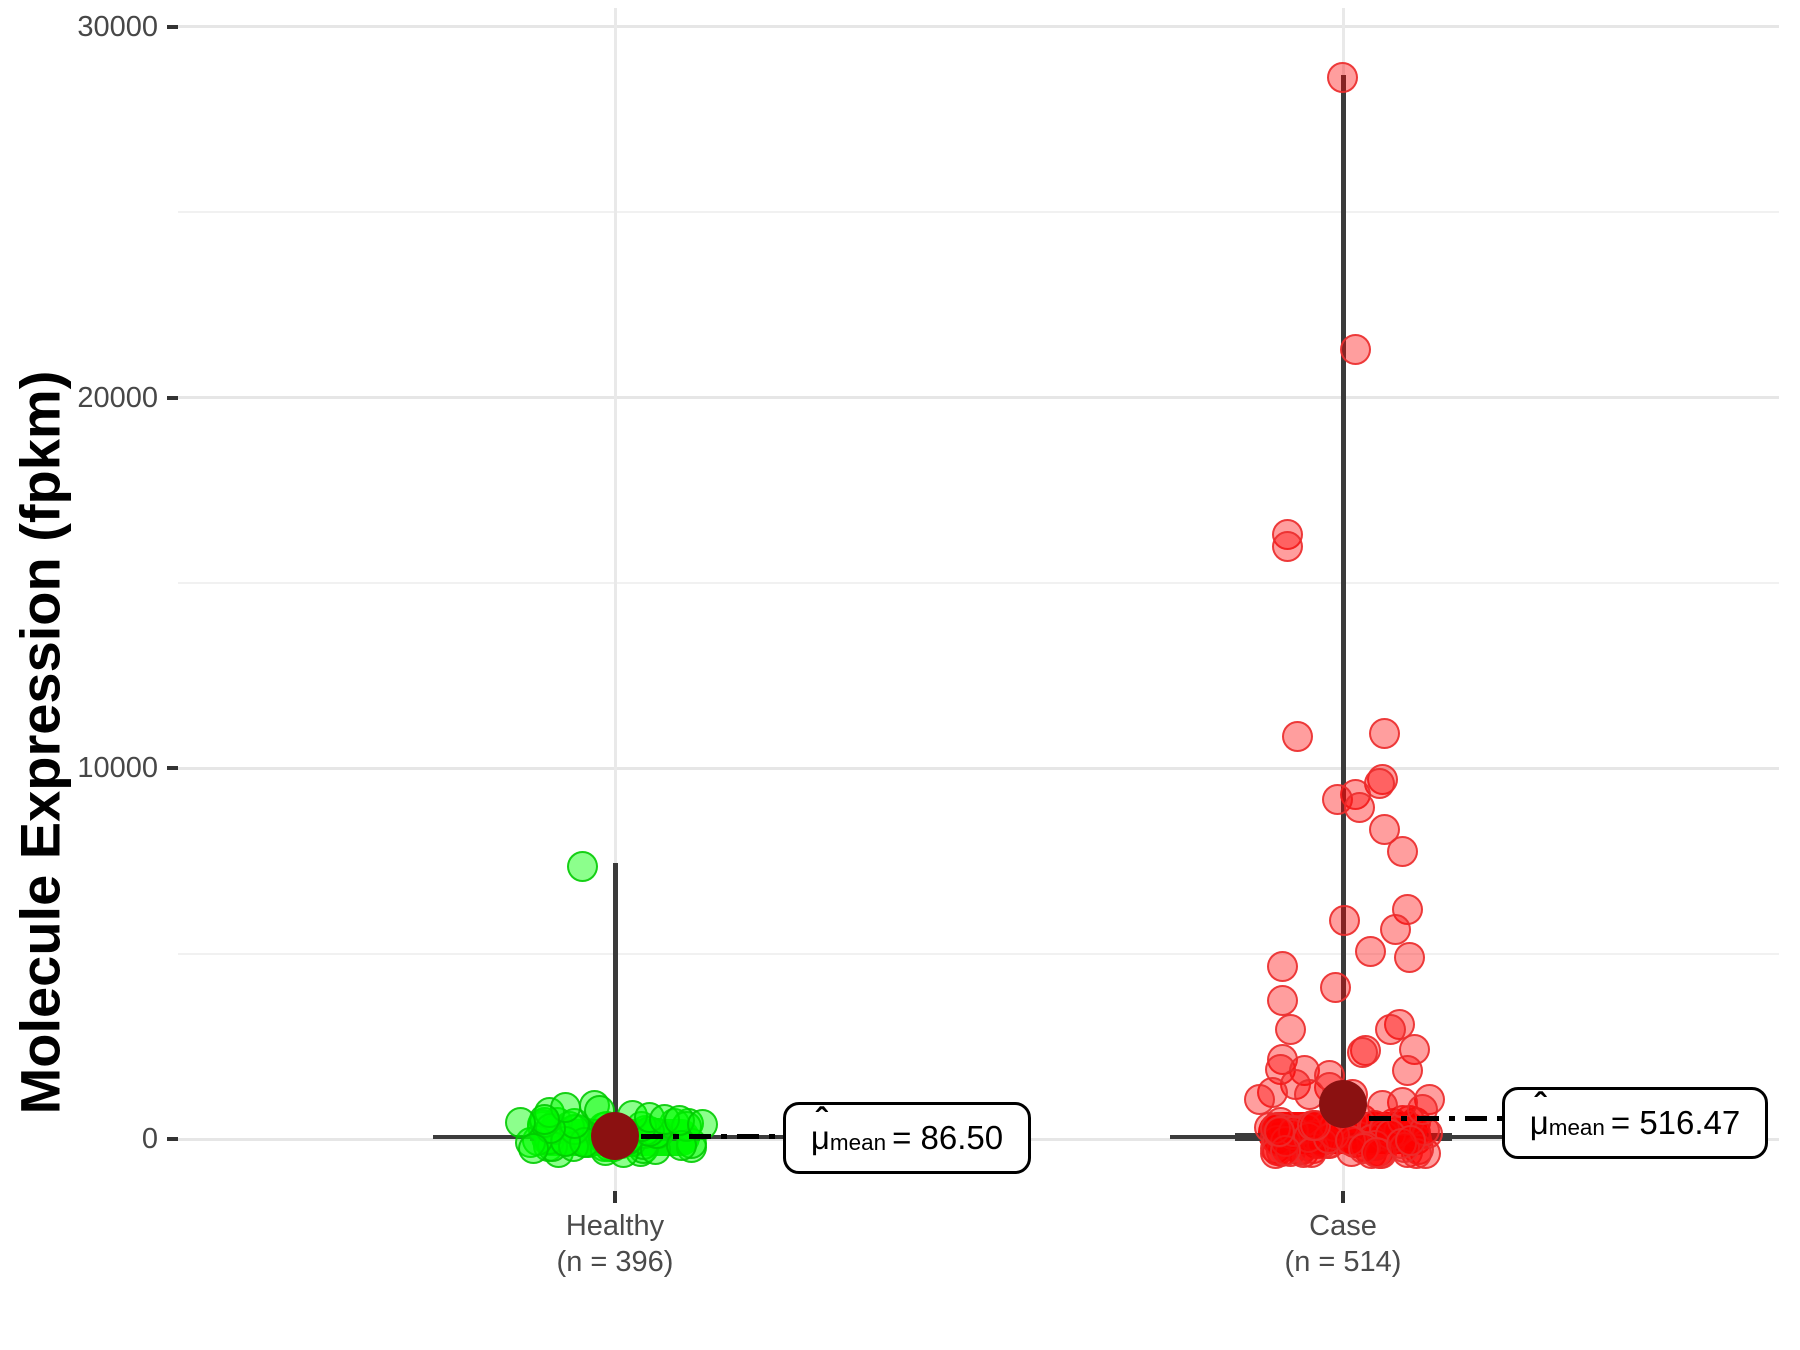 Image resolution: width=1800 pixels, height=1350 pixels. What do you see at coordinates (615, 1262) in the screenshot?
I see `x-label-healthy-n: (n = 396)` at bounding box center [615, 1262].